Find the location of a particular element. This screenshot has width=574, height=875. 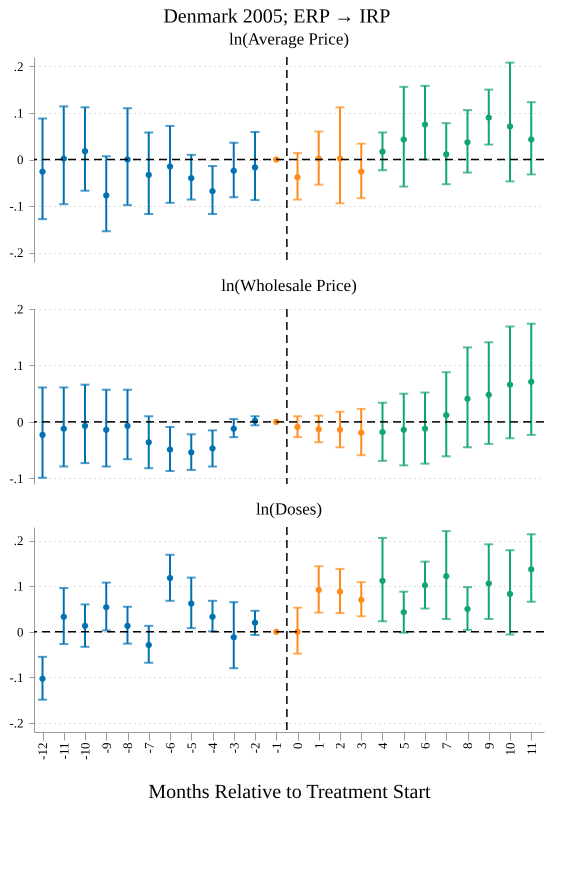

x-tick-label: 4 is located at coordinates (382, 745).